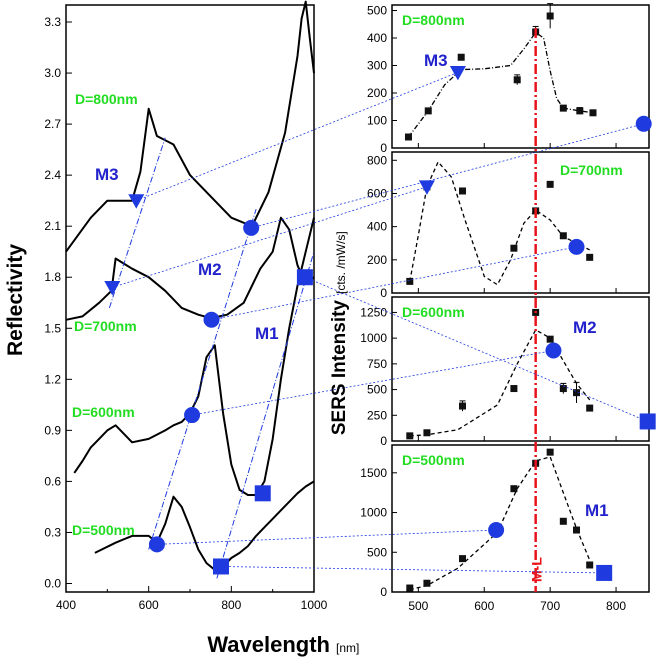  Describe the element at coordinates (500, 523) in the screenshot. I see `sers-fit-curve` at that location.